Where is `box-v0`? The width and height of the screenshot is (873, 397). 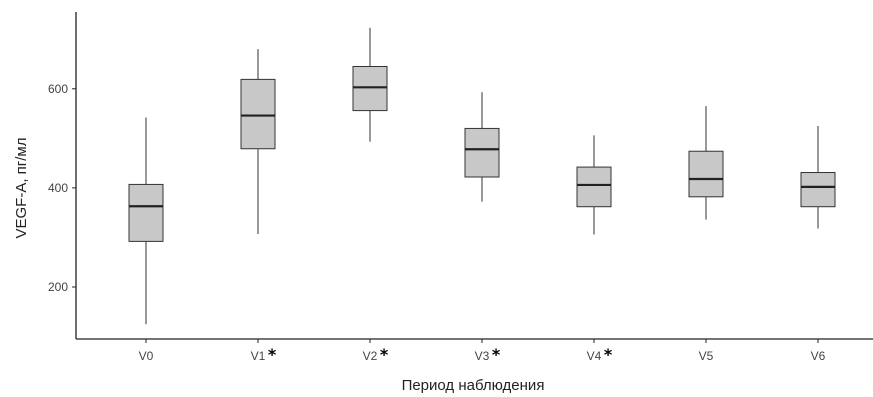 box-v0 is located at coordinates (146, 221).